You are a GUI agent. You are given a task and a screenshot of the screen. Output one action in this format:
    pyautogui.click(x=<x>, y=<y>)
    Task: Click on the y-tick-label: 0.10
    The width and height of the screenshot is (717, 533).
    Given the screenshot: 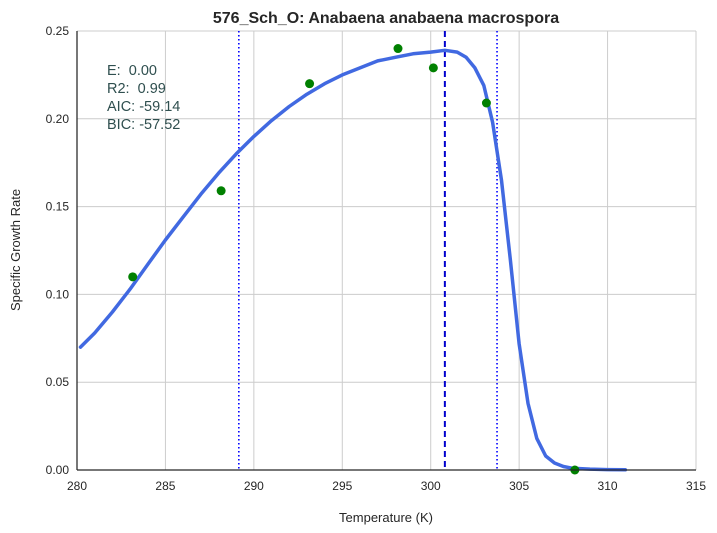 What is the action you would take?
    pyautogui.click(x=58, y=294)
    